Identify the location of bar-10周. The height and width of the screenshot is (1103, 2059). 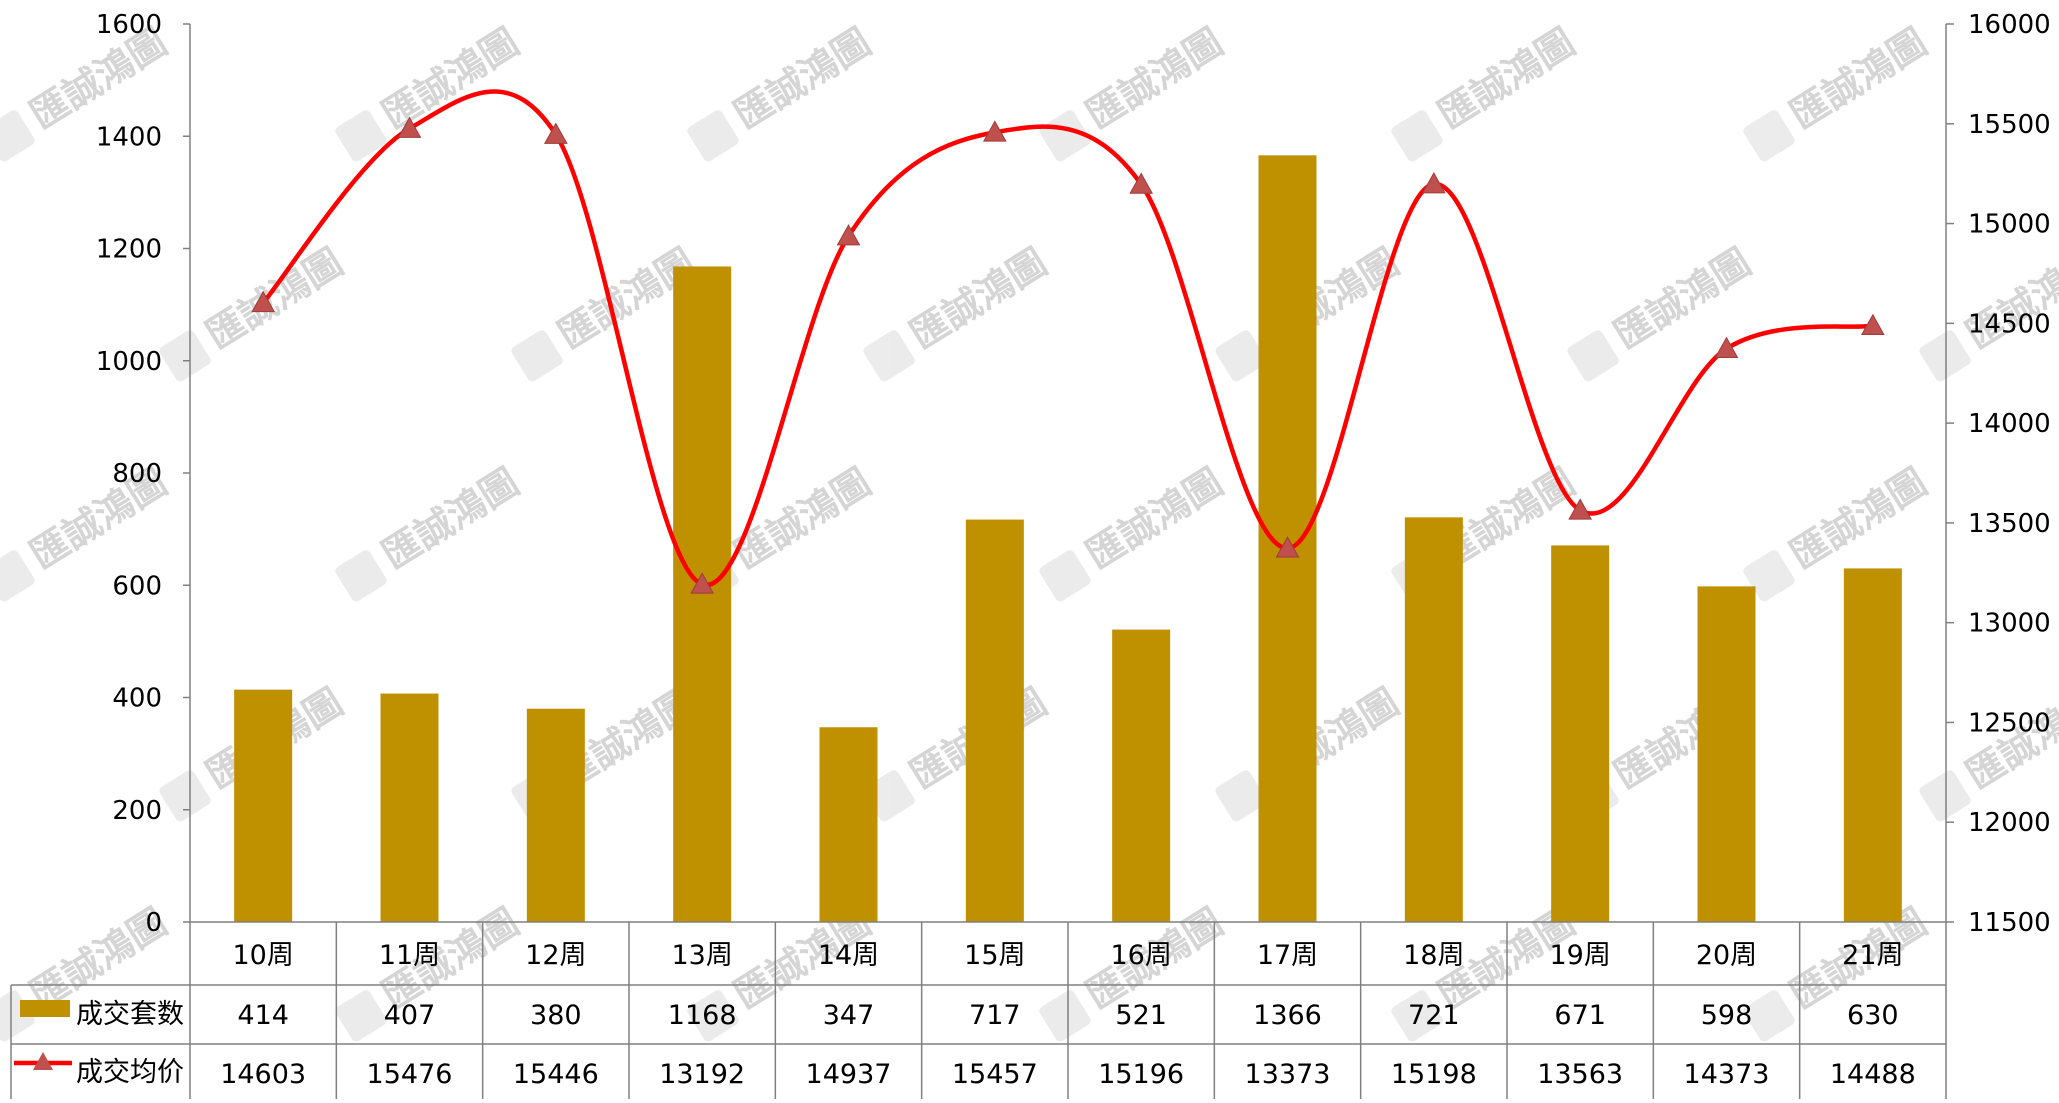
(263, 805).